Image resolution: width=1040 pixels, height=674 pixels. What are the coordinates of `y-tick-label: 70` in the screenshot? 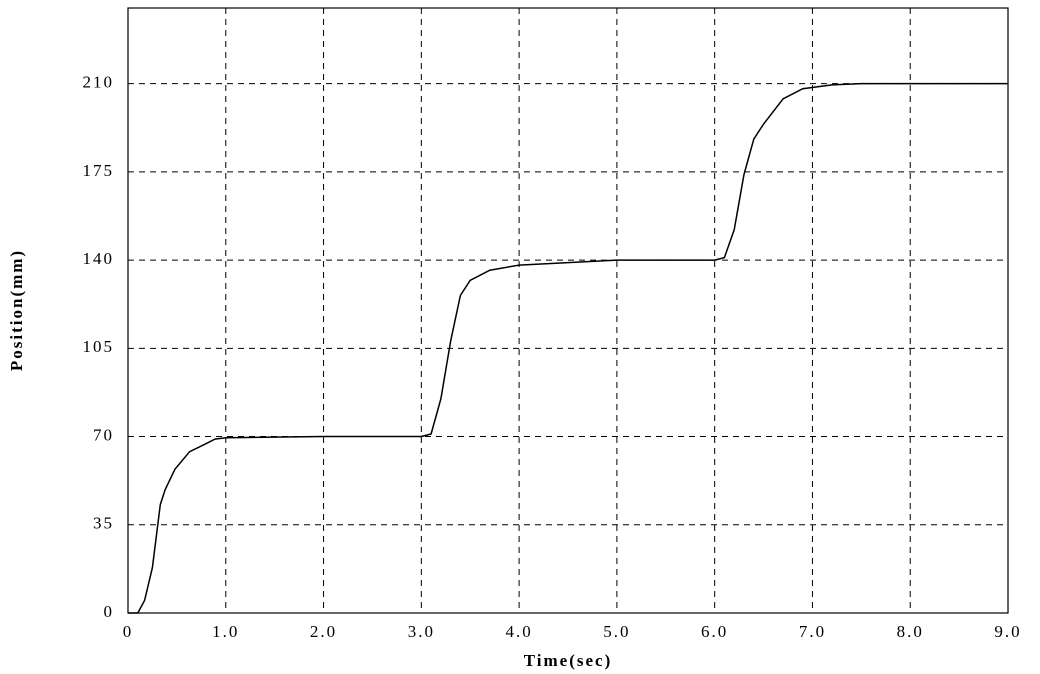 It's located at (103, 434).